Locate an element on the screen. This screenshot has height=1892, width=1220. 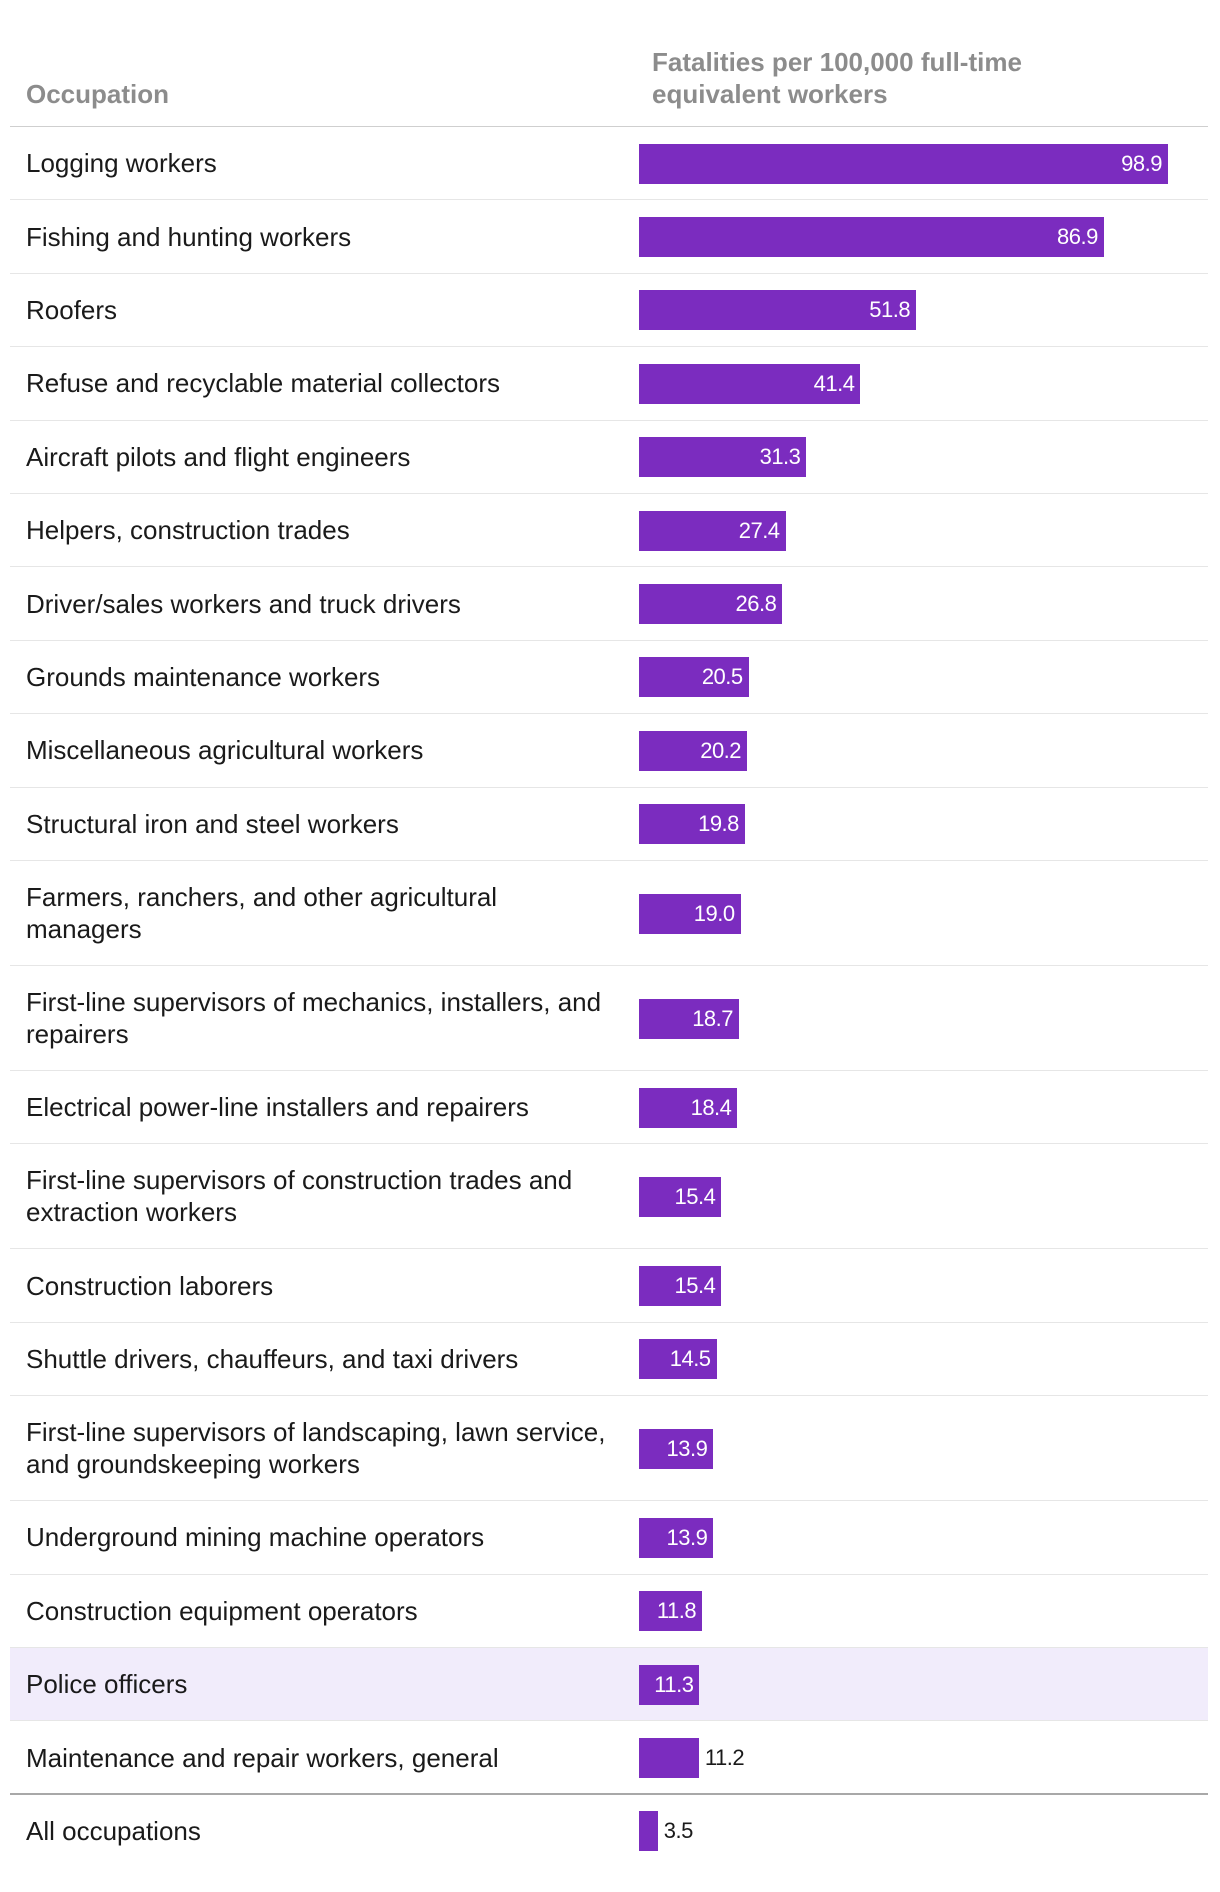
value-label: 26.8 is located at coordinates (756, 604).